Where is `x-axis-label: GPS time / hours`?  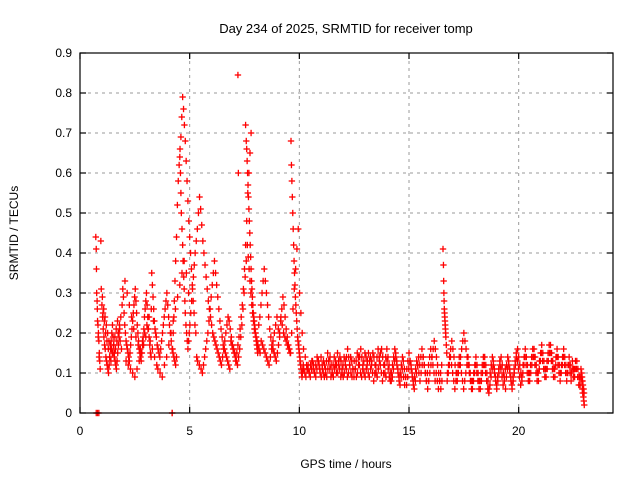 x-axis-label: GPS time / hours is located at coordinates (345, 464).